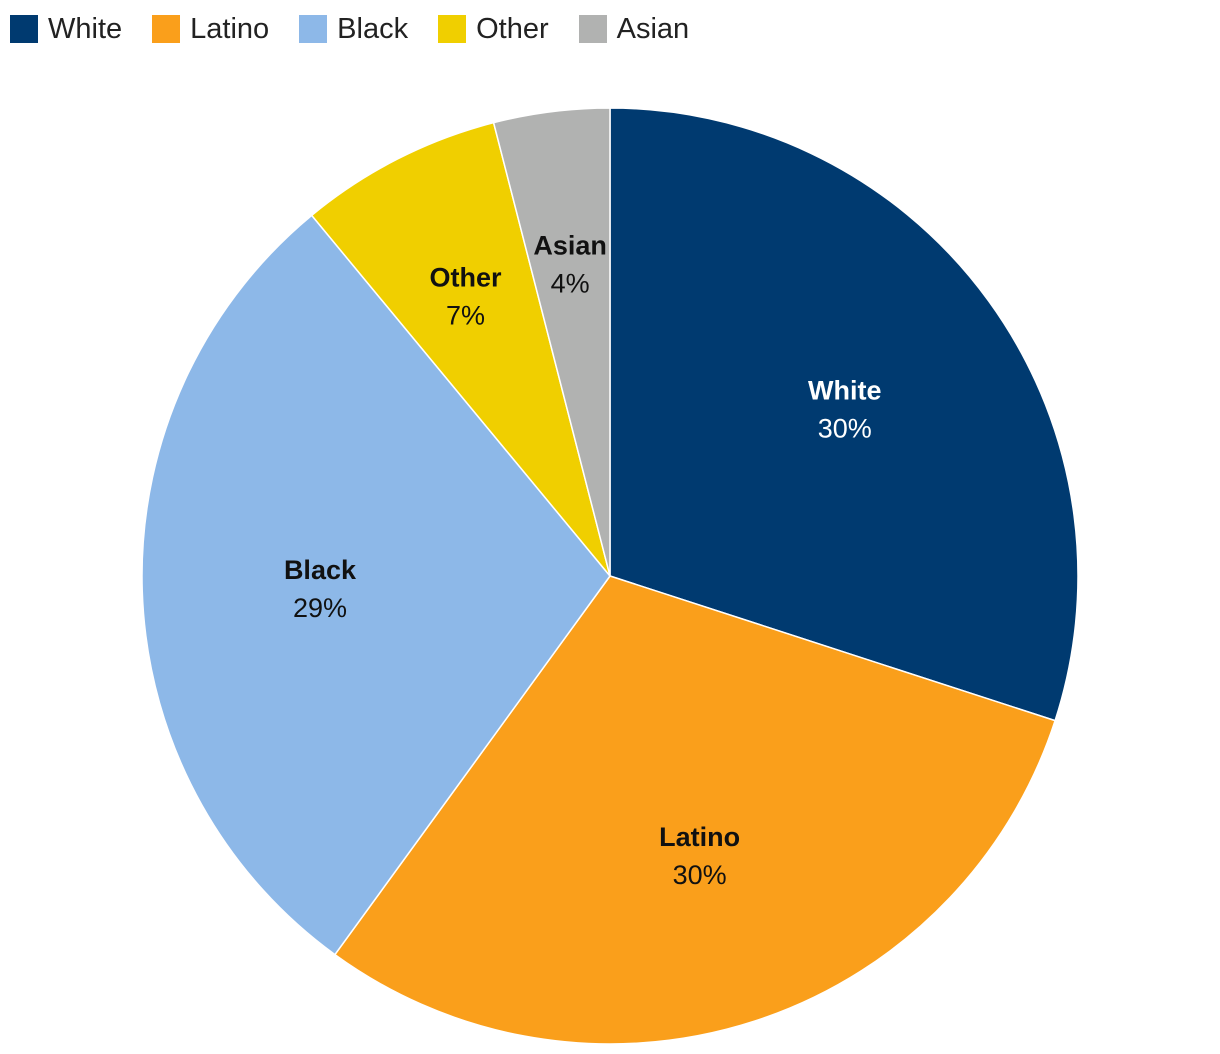 This screenshot has width=1220, height=1054. What do you see at coordinates (460, 349) in the screenshot?
I see `pie-slice-other` at bounding box center [460, 349].